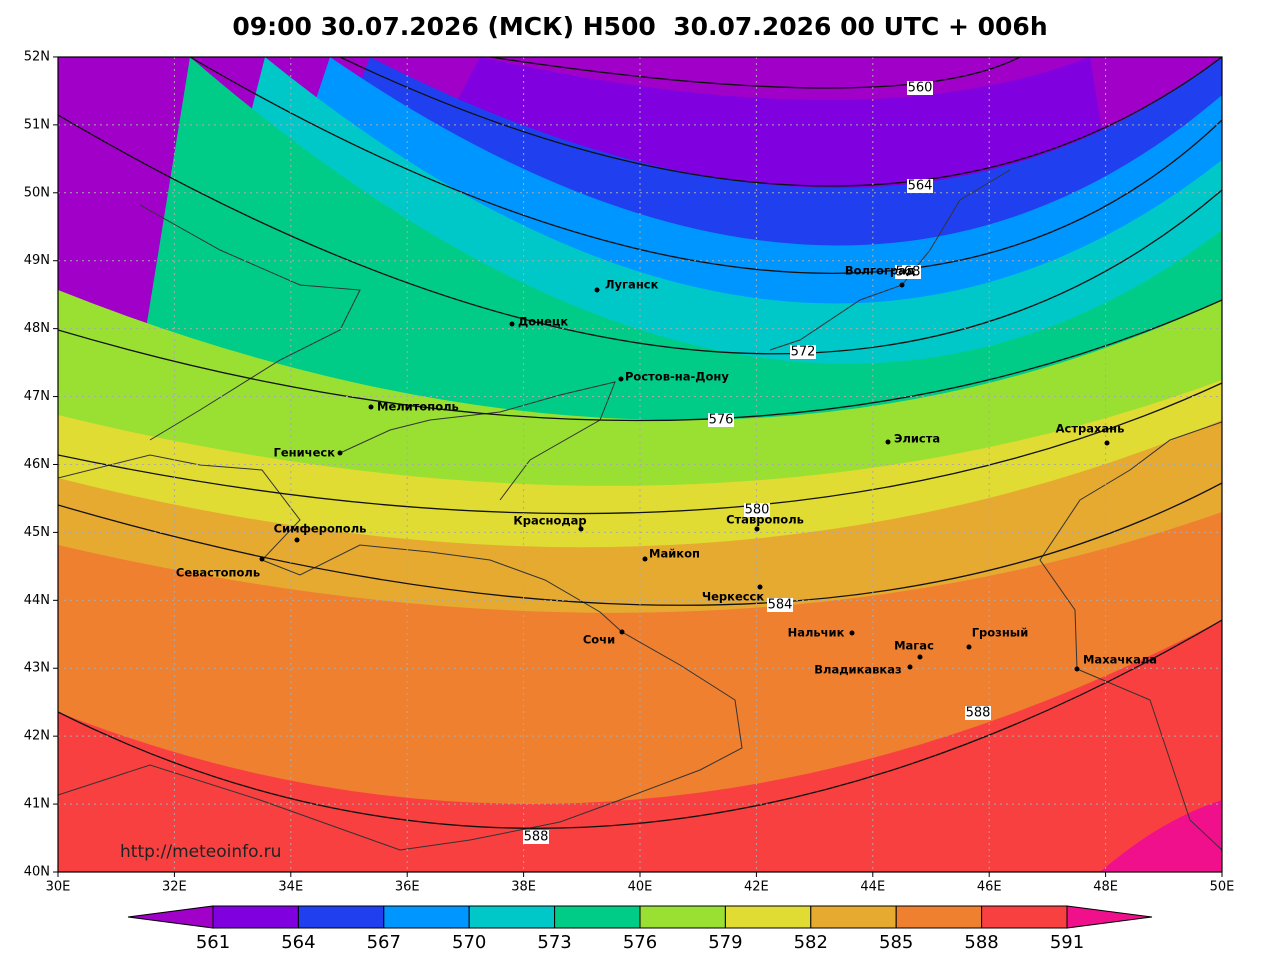 The width and height of the screenshot is (1281, 963). I want to click on watermark: http://meteoinfo.ru, so click(200, 852).